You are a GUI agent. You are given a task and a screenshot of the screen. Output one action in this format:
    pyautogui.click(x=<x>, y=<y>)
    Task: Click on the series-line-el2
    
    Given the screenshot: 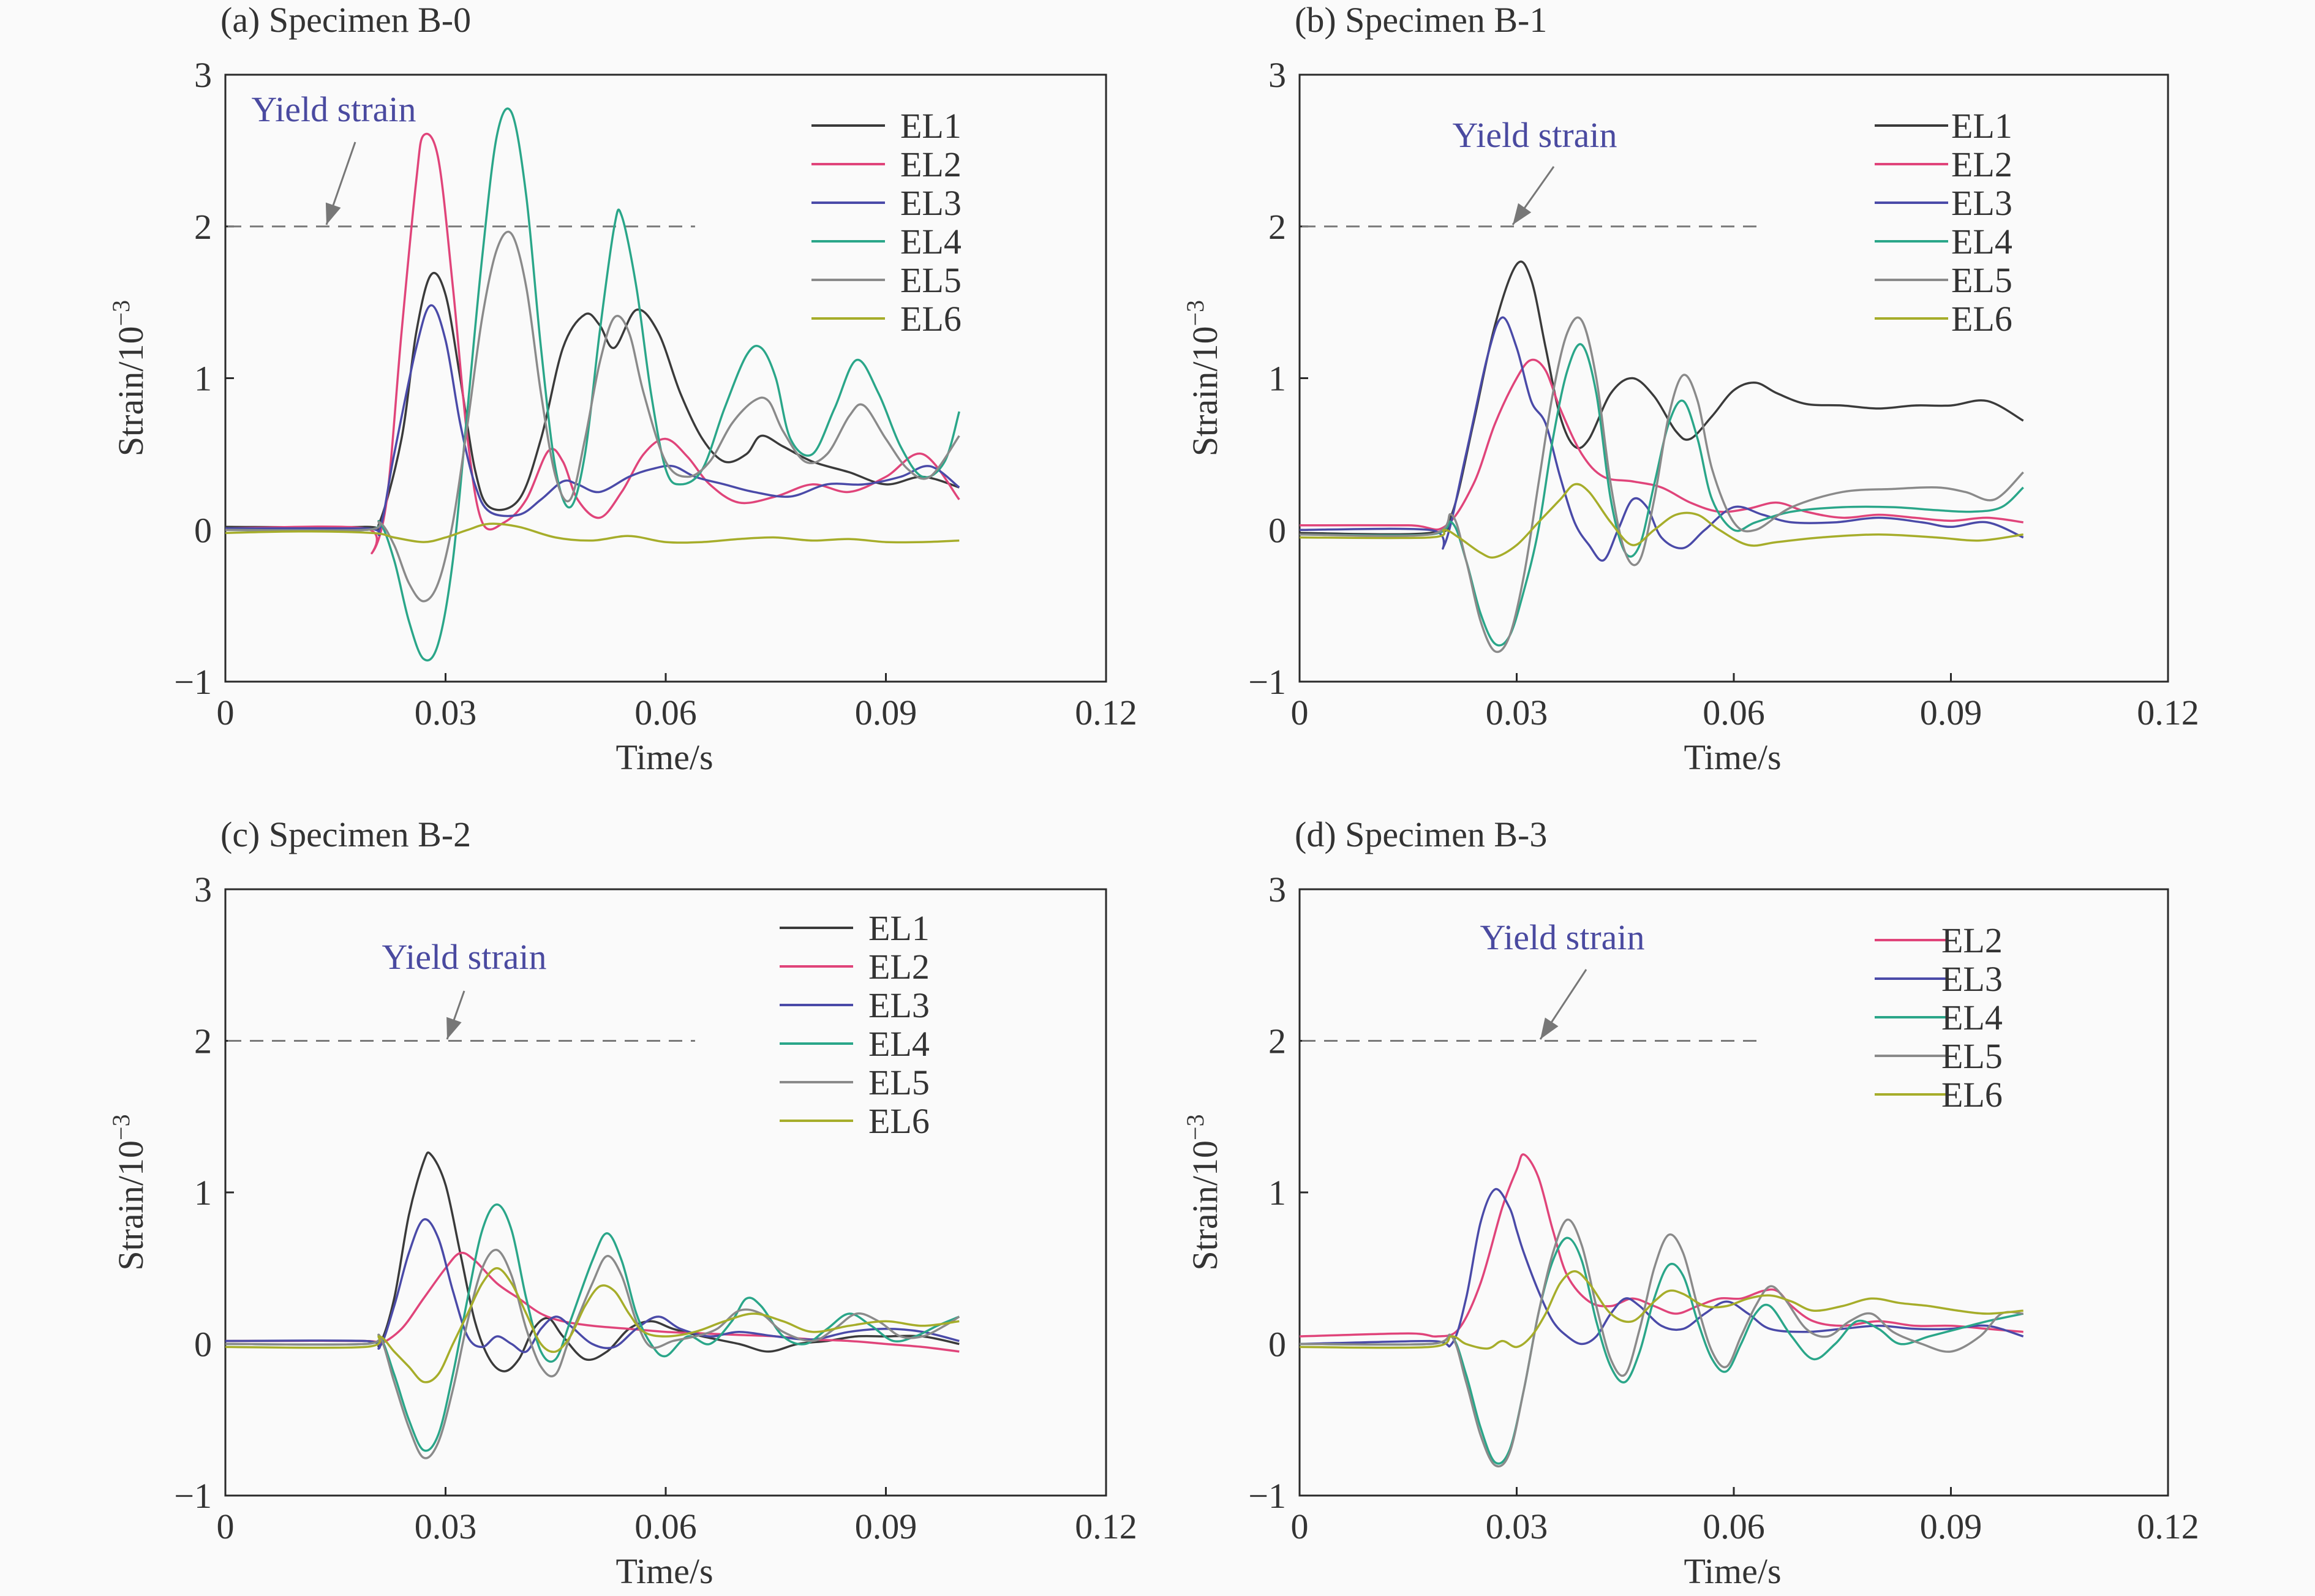 What is the action you would take?
    pyautogui.click(x=1661, y=444)
    